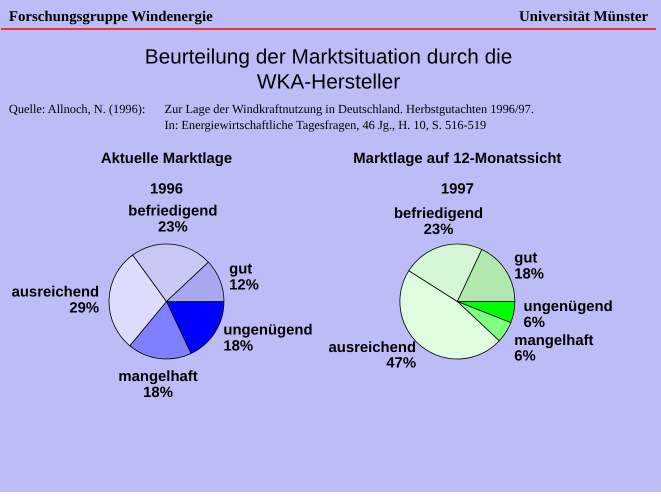  What do you see at coordinates (349, 109) in the screenshot?
I see `text: Zur Lage der Windkraftnutzung in Deutschland. Herbstgutachten 1996/97.` at bounding box center [349, 109].